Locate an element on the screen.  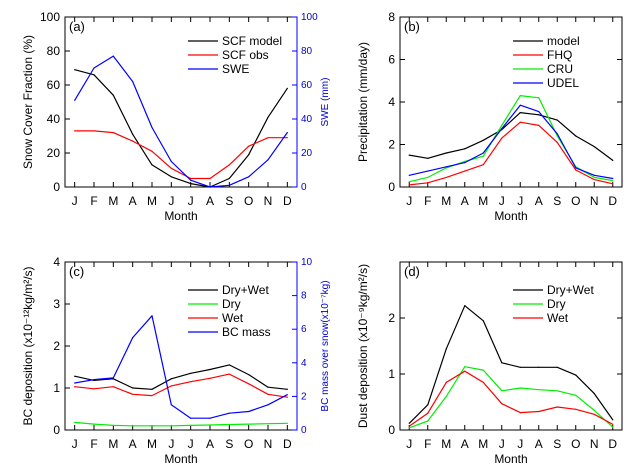
panel-d-y-axis-title: Dust deposition (x10⁻⁹kg/m²/s) is located at coordinates (363, 346).